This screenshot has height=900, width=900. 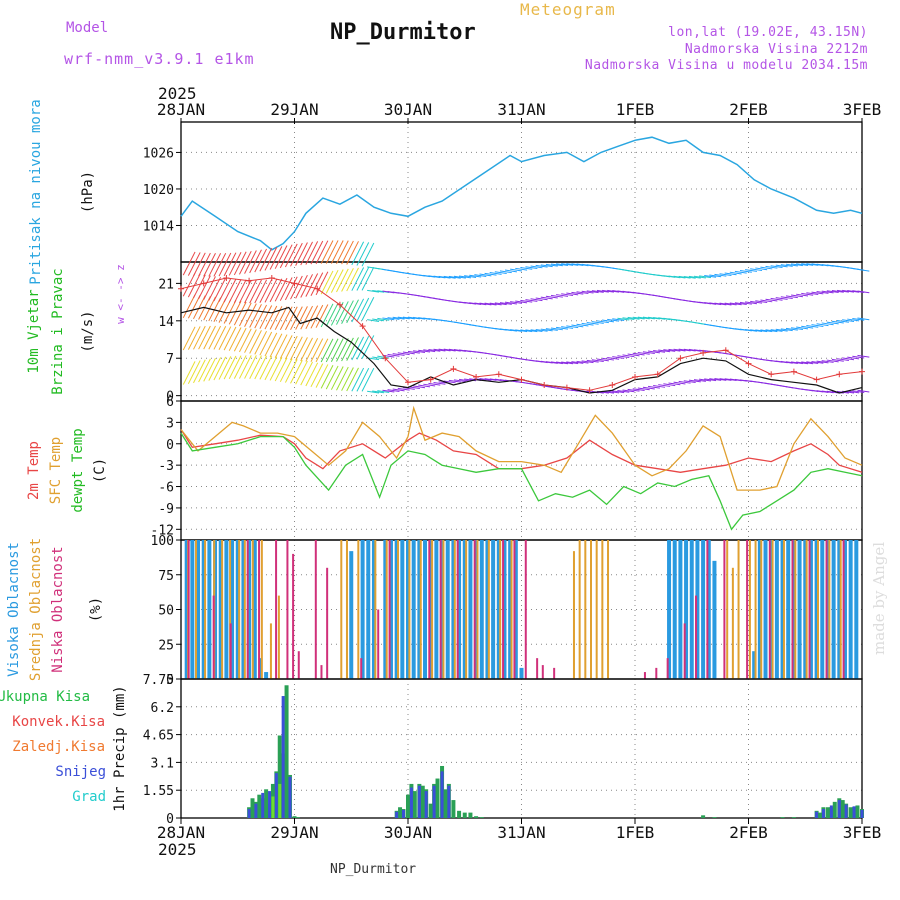 What do you see at coordinates (635, 832) in the screenshot?
I see `date-label-bottom: 1FEB` at bounding box center [635, 832].